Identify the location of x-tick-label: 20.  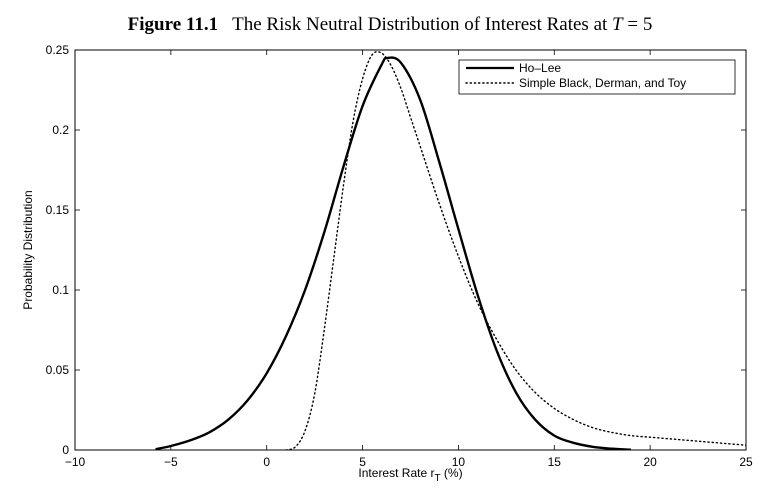
(650, 462).